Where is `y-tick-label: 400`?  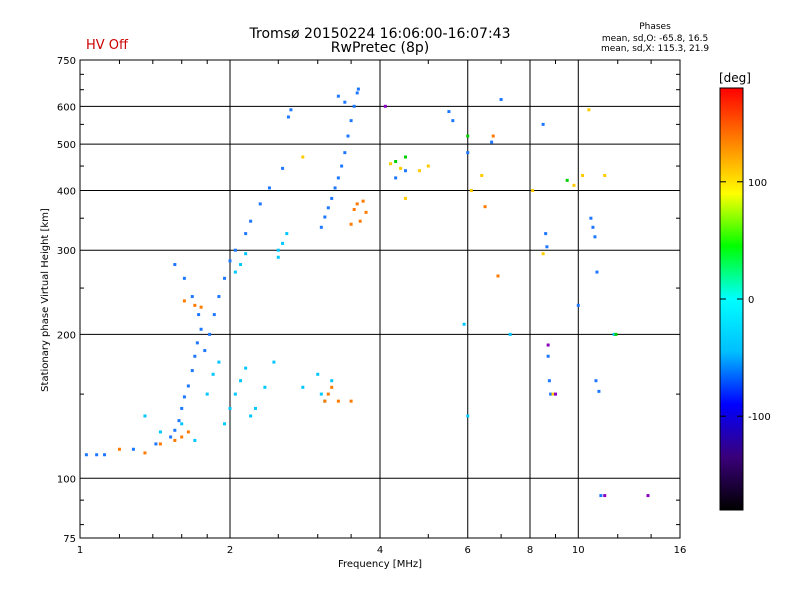
y-tick-label: 400 is located at coordinates (66, 191).